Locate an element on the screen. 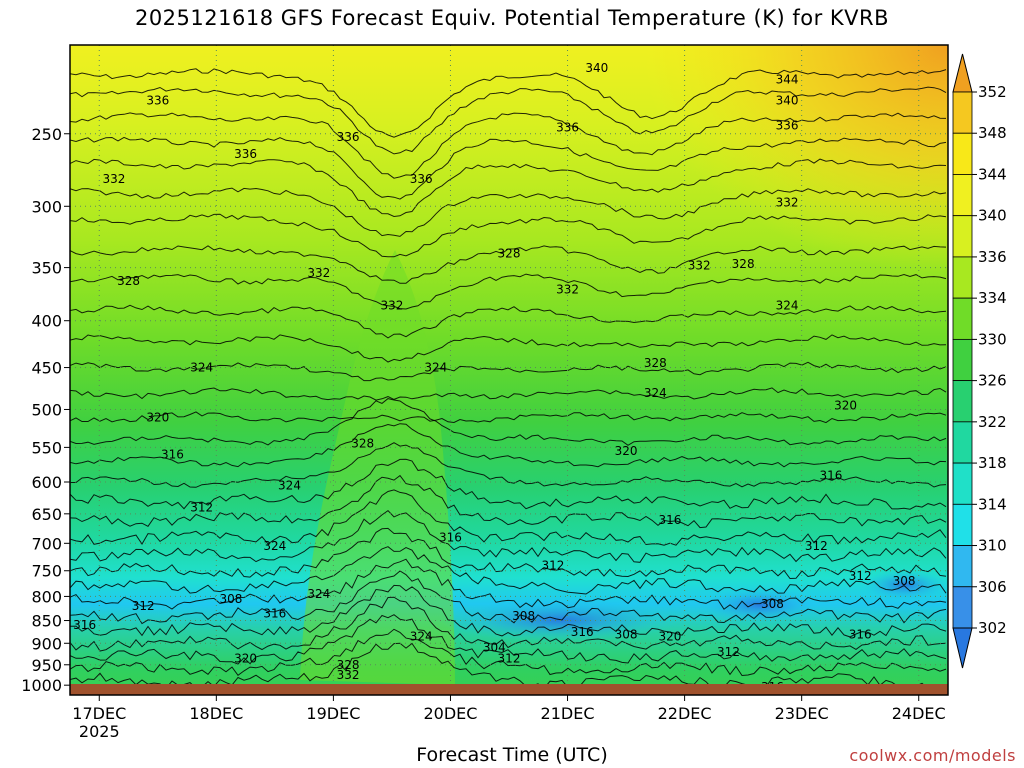  x-tick-label: 23DEC is located at coordinates (802, 713).